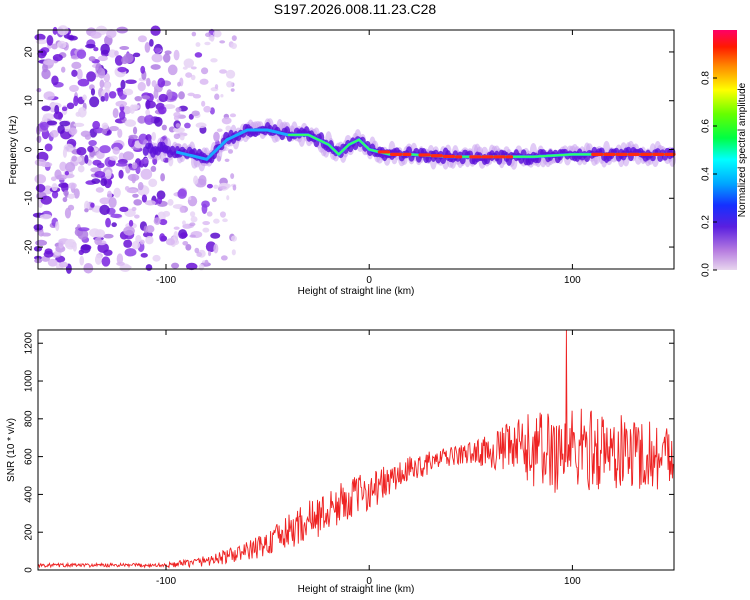 Image resolution: width=750 pixels, height=600 pixels. Describe the element at coordinates (742, 149) in the screenshot. I see `colorbar-label: Normalized spectral amplitude` at that location.